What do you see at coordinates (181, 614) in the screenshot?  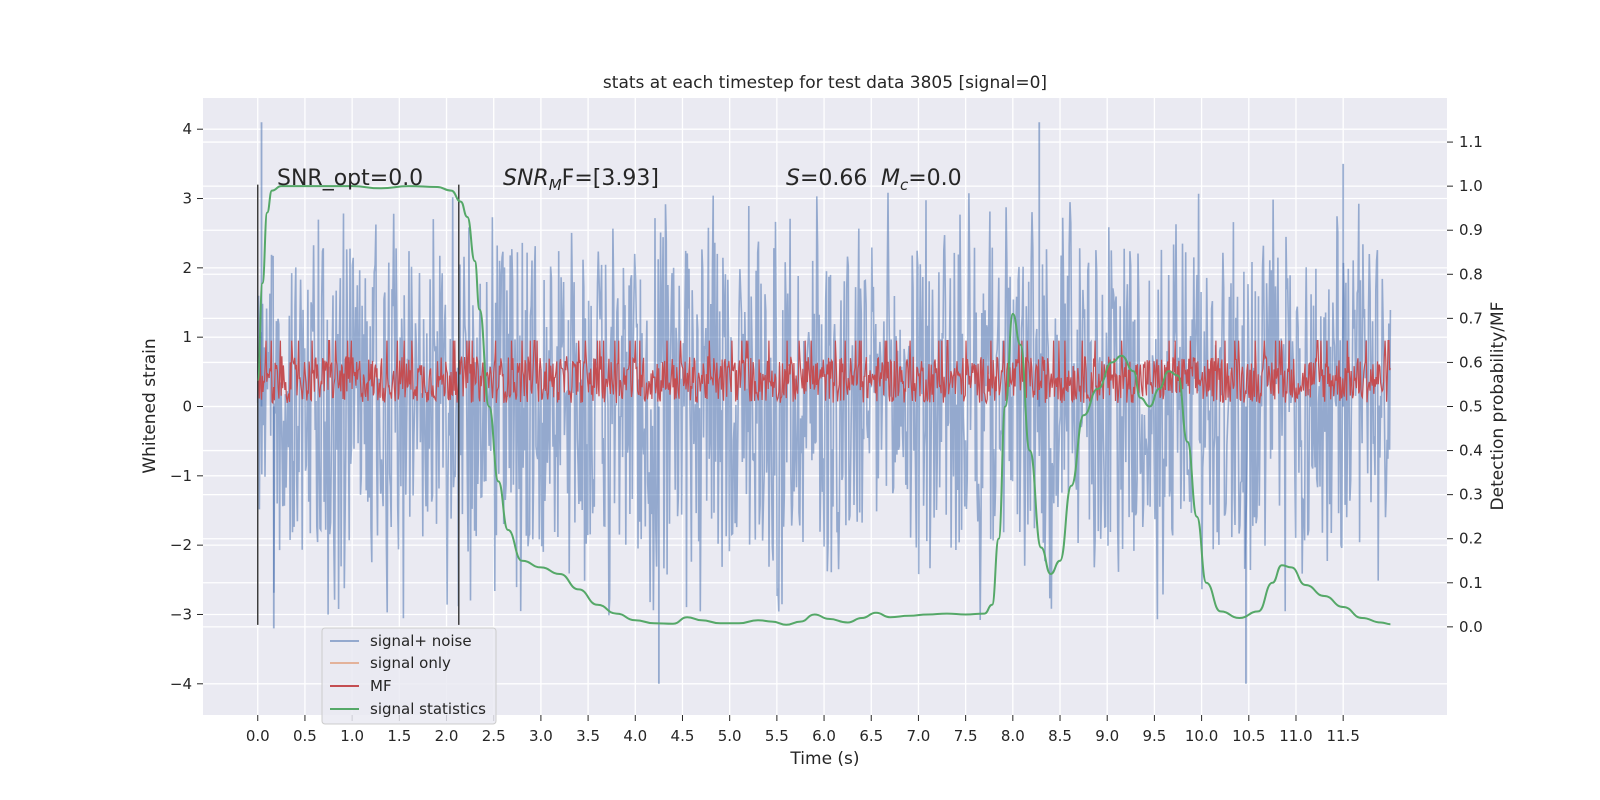 I see `y-left-tick-label: −3` at bounding box center [181, 614].